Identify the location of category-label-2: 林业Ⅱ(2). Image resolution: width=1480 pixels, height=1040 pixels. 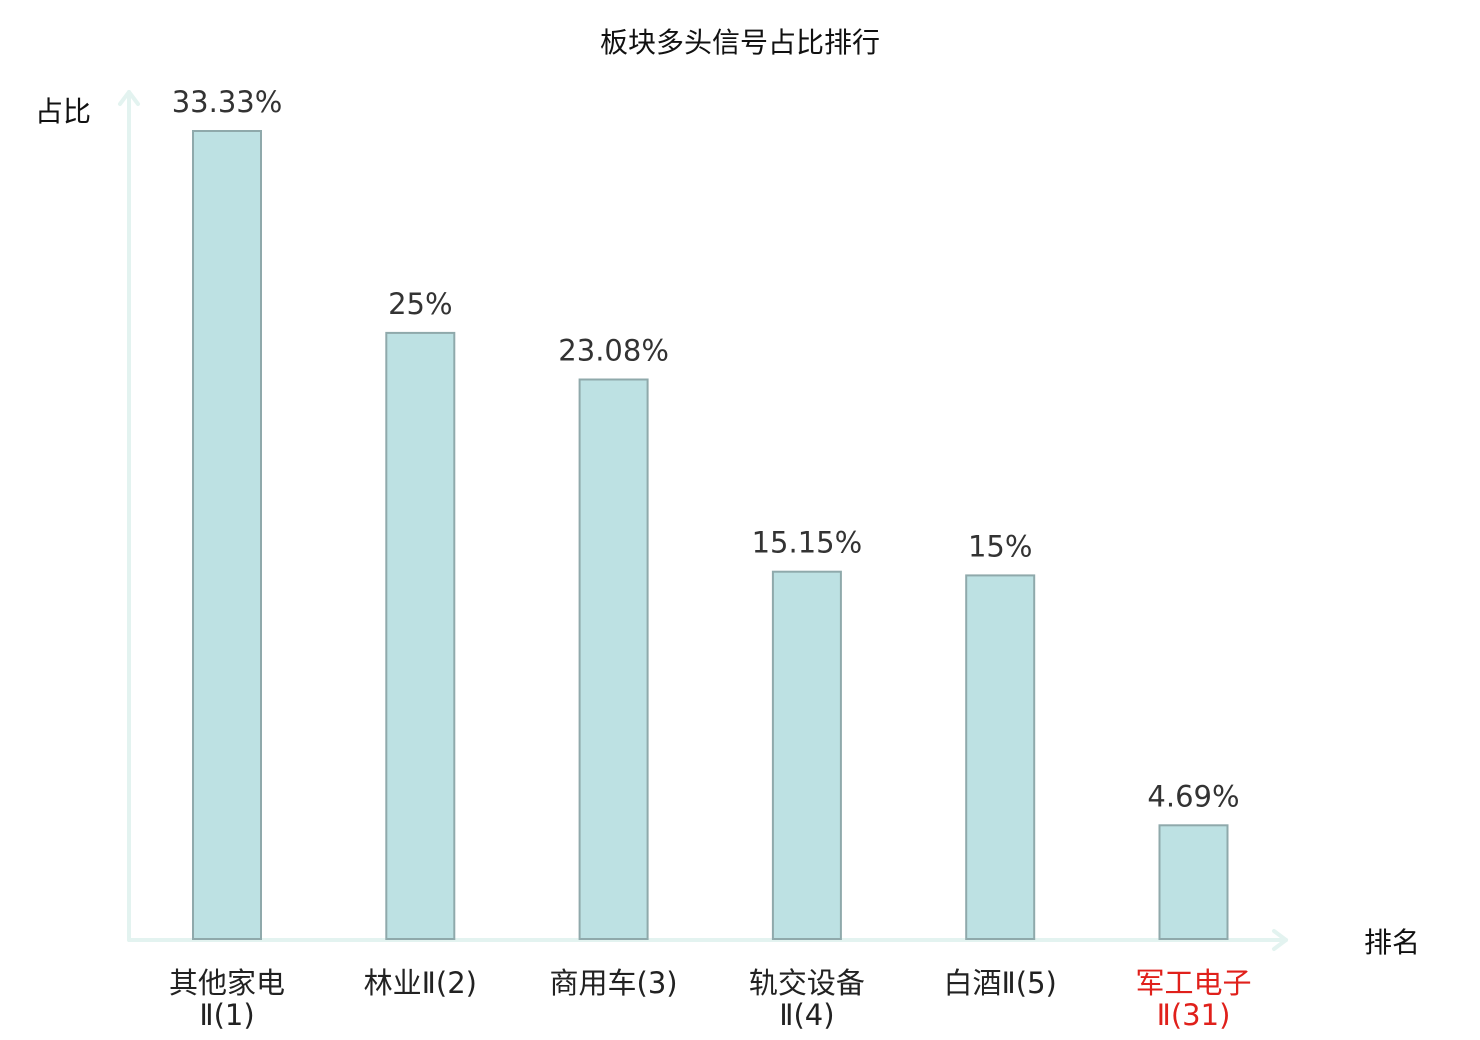
(420, 983).